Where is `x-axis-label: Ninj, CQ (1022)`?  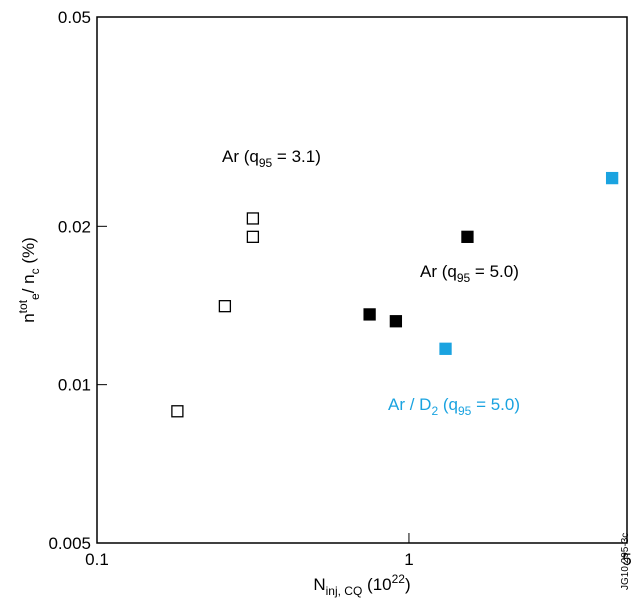 x-axis-label: Ninj, CQ (1022) is located at coordinates (361, 585).